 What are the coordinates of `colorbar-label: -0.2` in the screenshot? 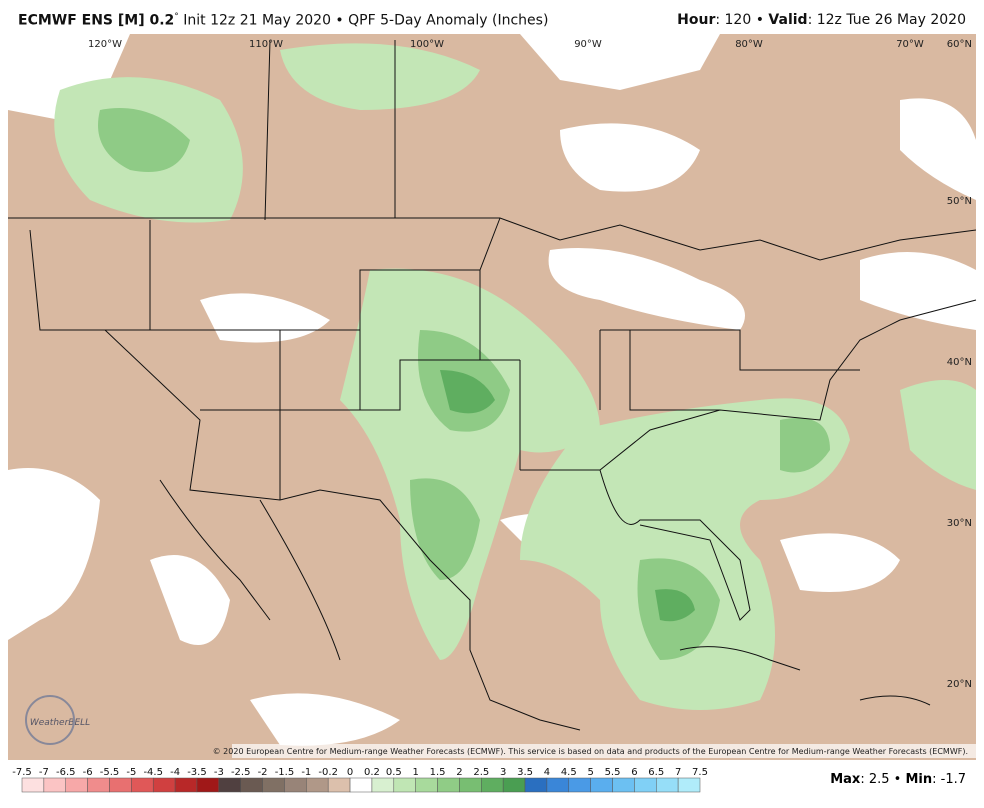 It's located at (328, 772).